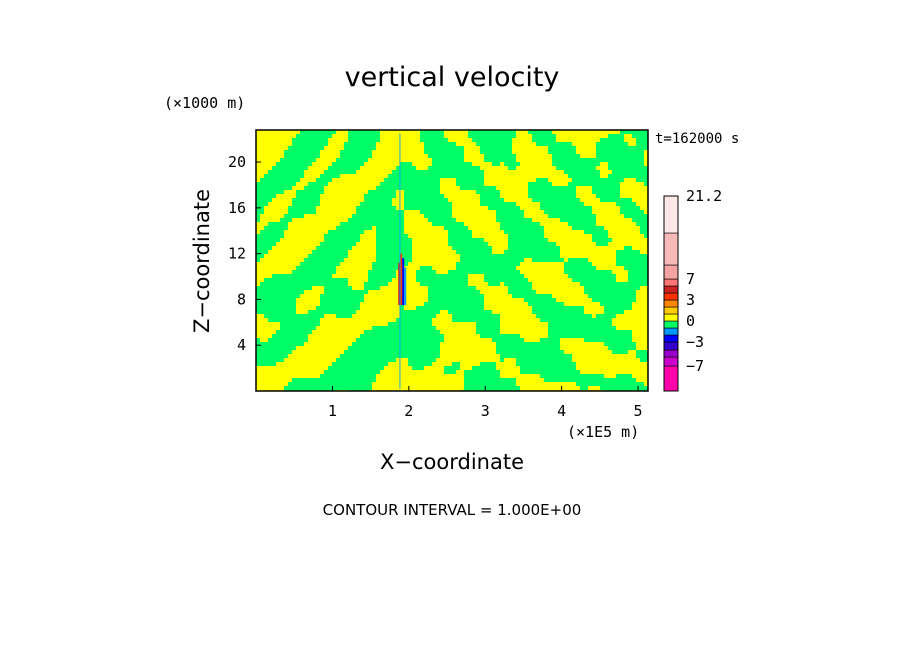  I want to click on colorbar-label: −3, so click(695, 342).